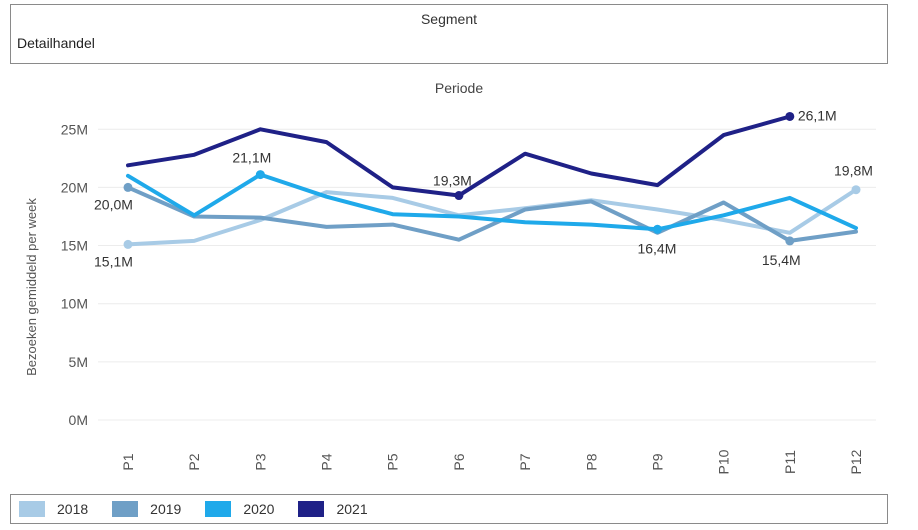  What do you see at coordinates (449, 19) in the screenshot?
I see `slicer-title: Segment` at bounding box center [449, 19].